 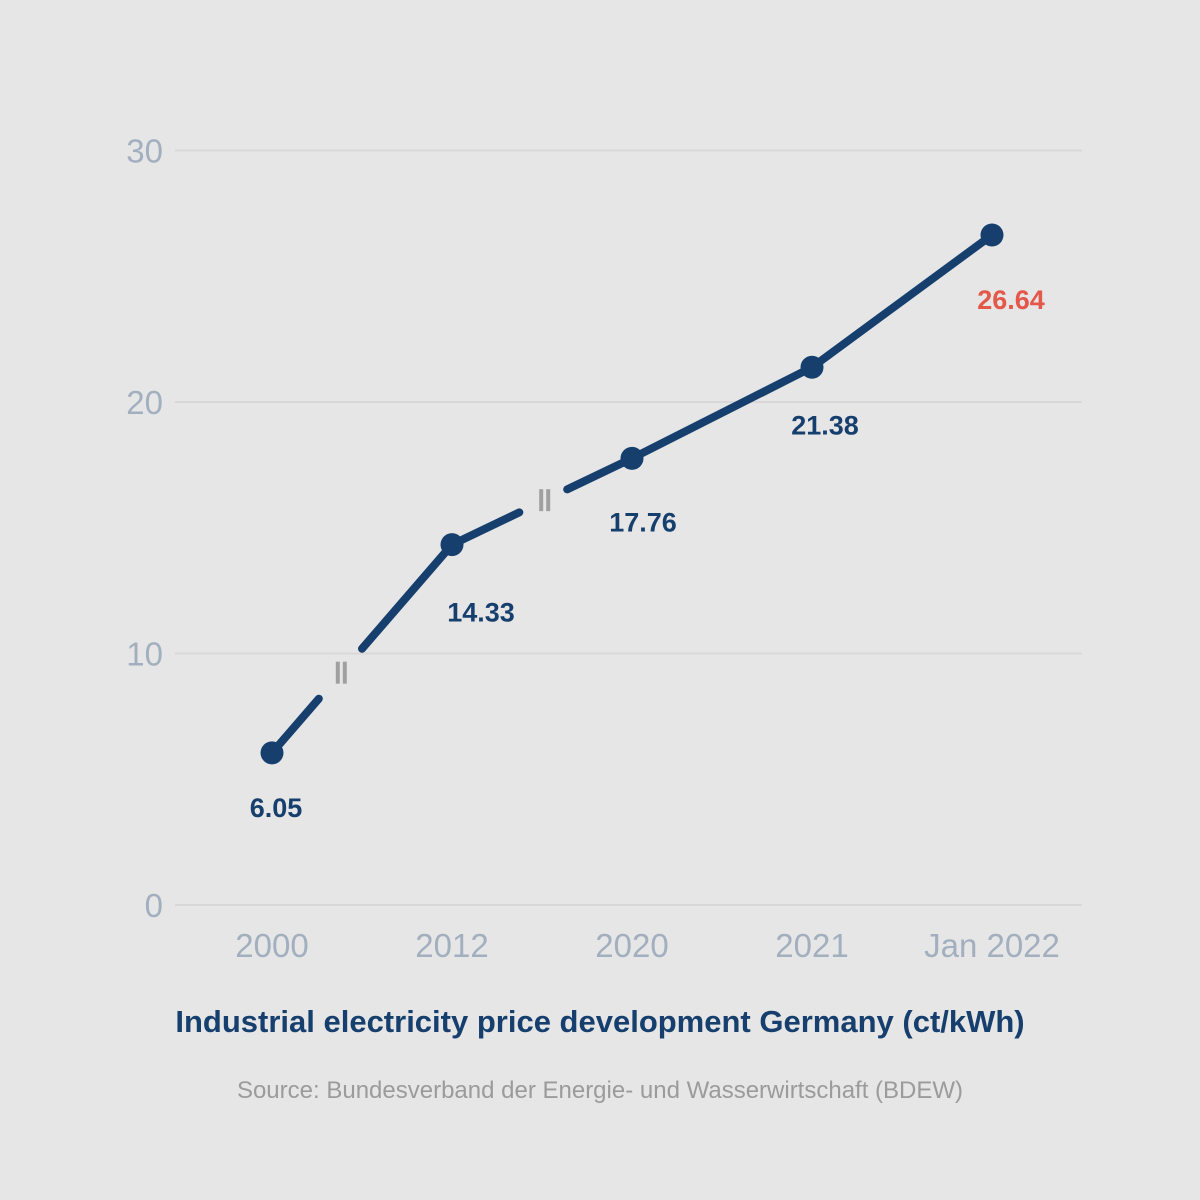 I want to click on x-tick-label: 2000, so click(x=271, y=945).